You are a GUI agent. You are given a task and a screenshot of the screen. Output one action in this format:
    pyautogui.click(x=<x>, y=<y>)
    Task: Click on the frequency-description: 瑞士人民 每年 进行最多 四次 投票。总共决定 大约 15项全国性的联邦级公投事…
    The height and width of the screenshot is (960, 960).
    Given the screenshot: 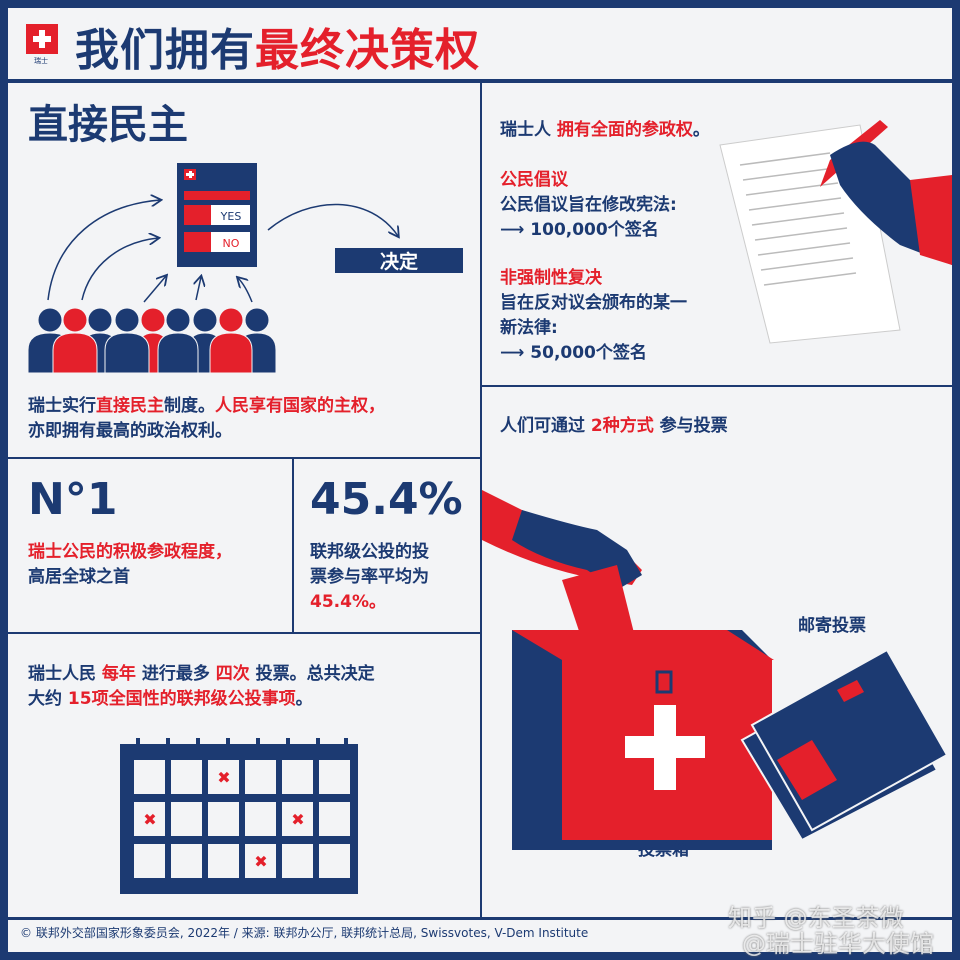 What is the action you would take?
    pyautogui.click(x=201, y=687)
    